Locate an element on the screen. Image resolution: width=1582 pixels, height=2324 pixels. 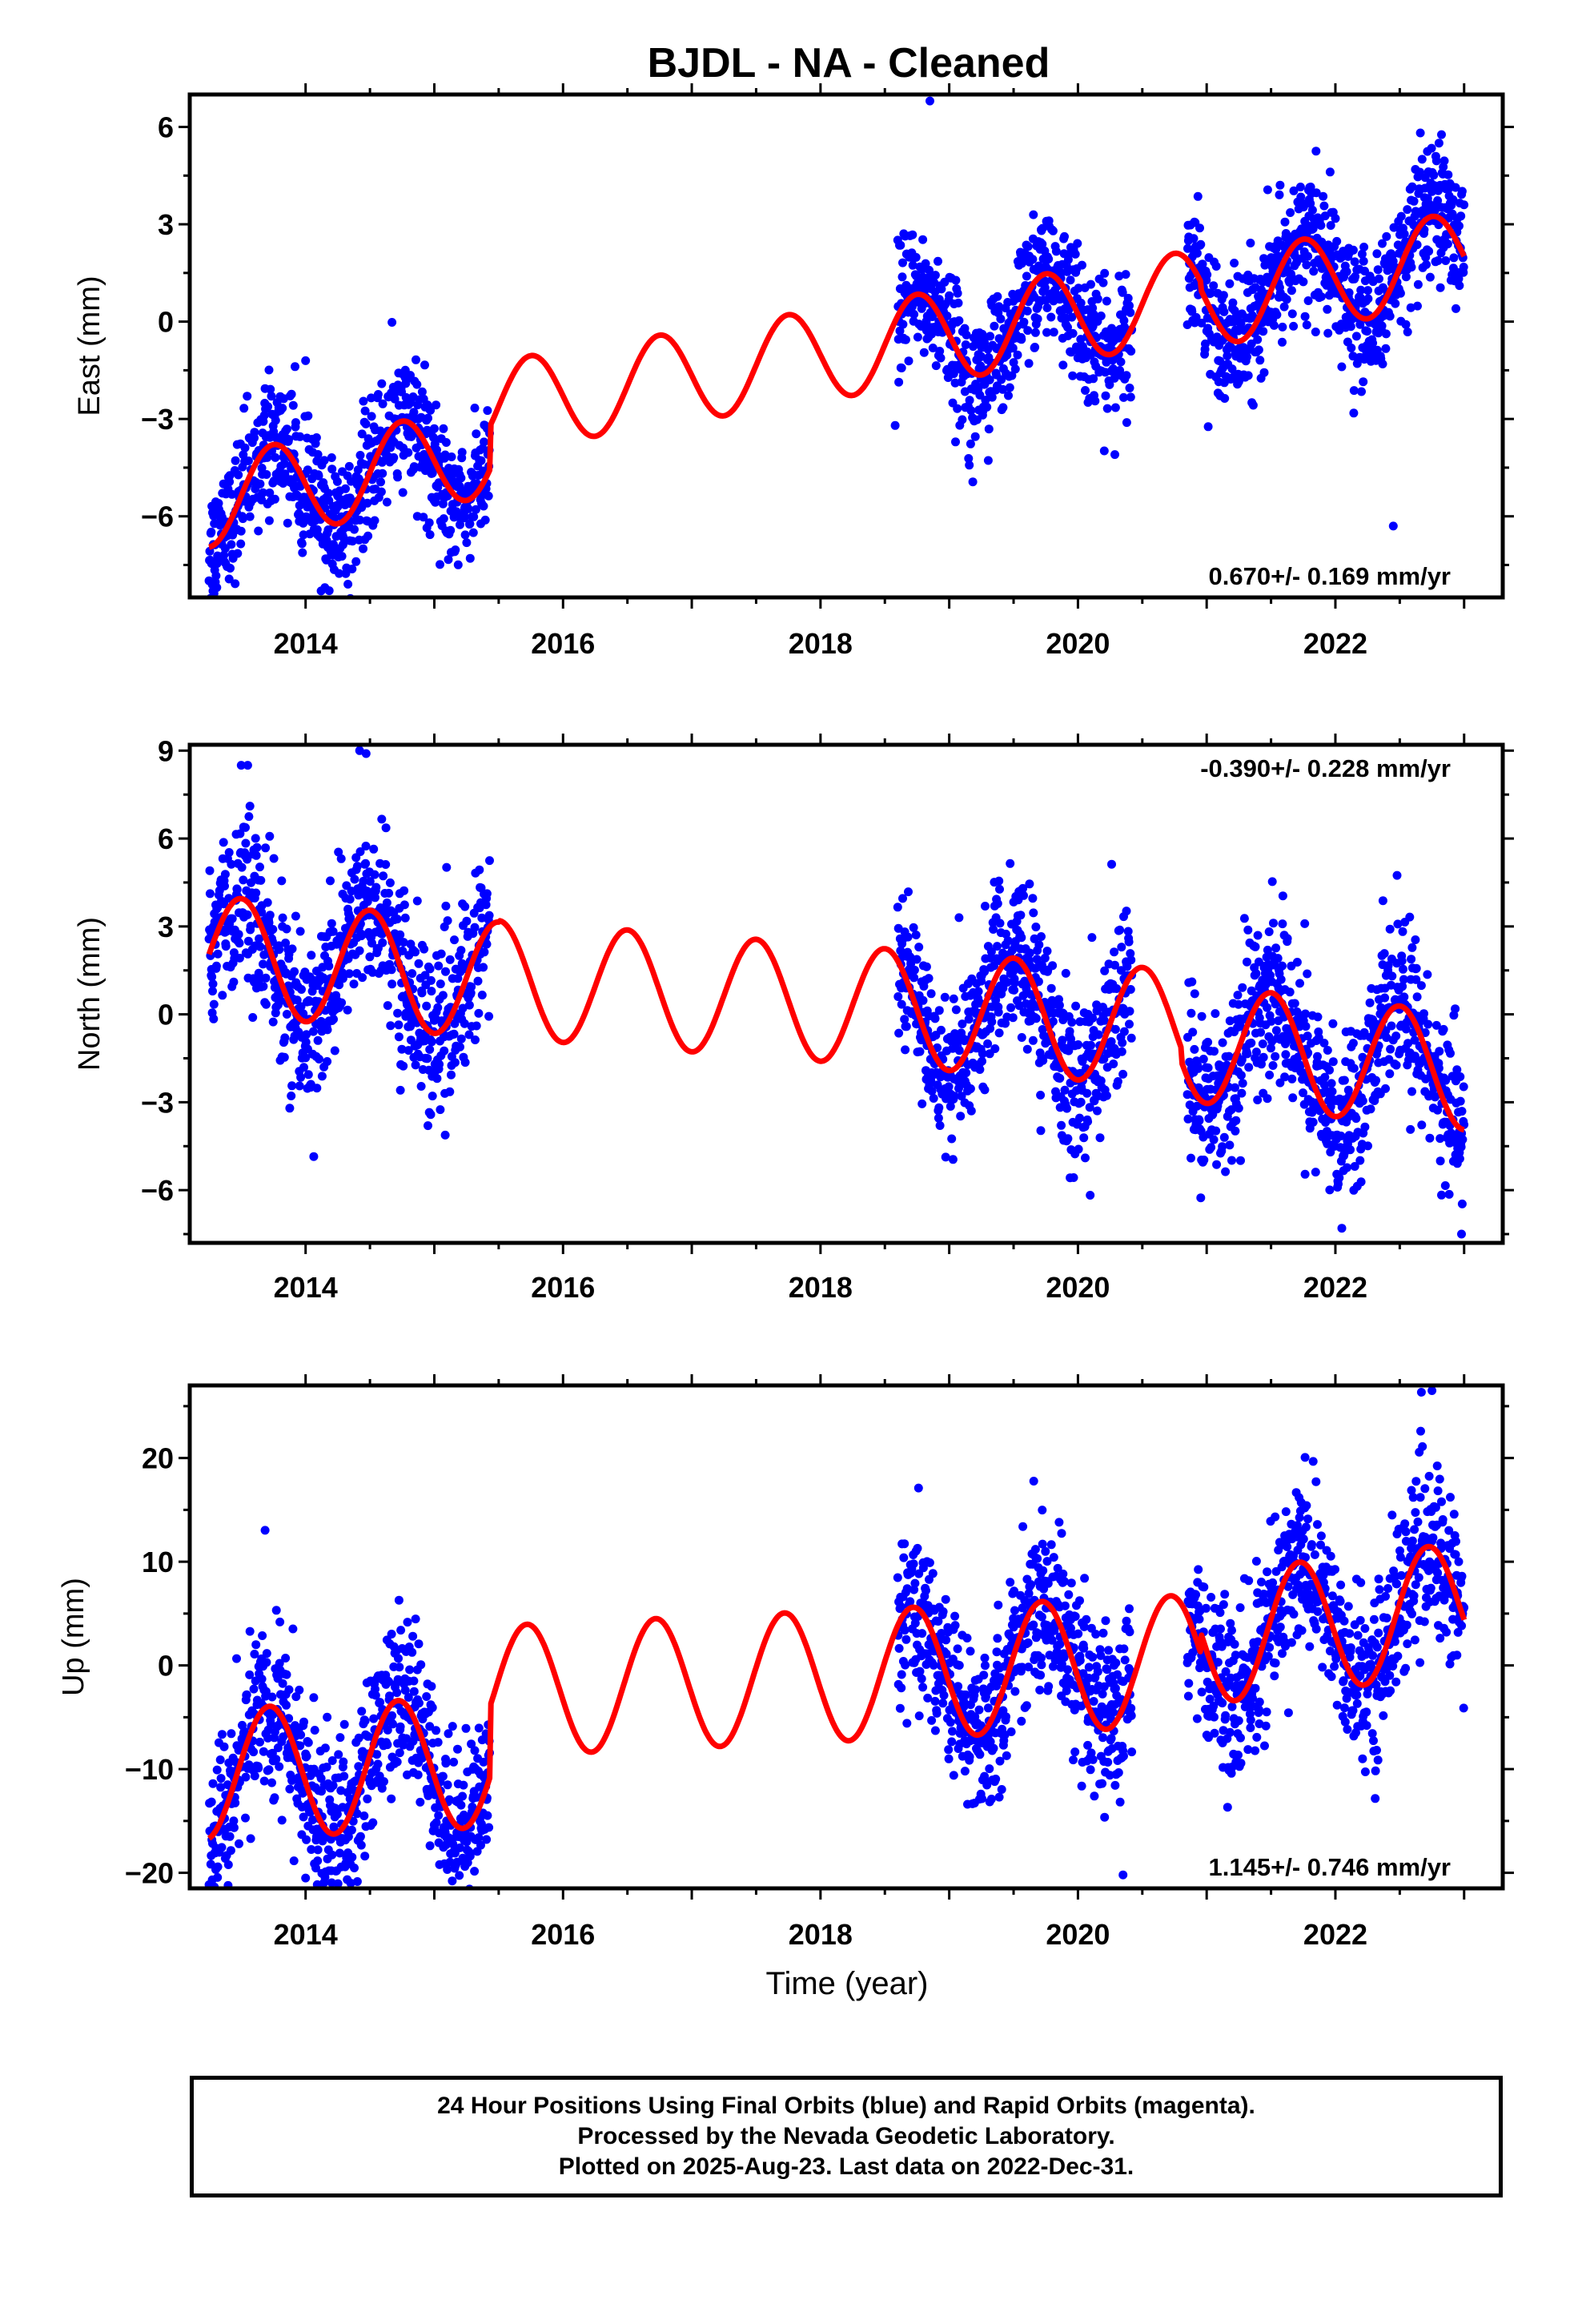
north-axis-label: North (mm) is located at coordinates (89, 994).